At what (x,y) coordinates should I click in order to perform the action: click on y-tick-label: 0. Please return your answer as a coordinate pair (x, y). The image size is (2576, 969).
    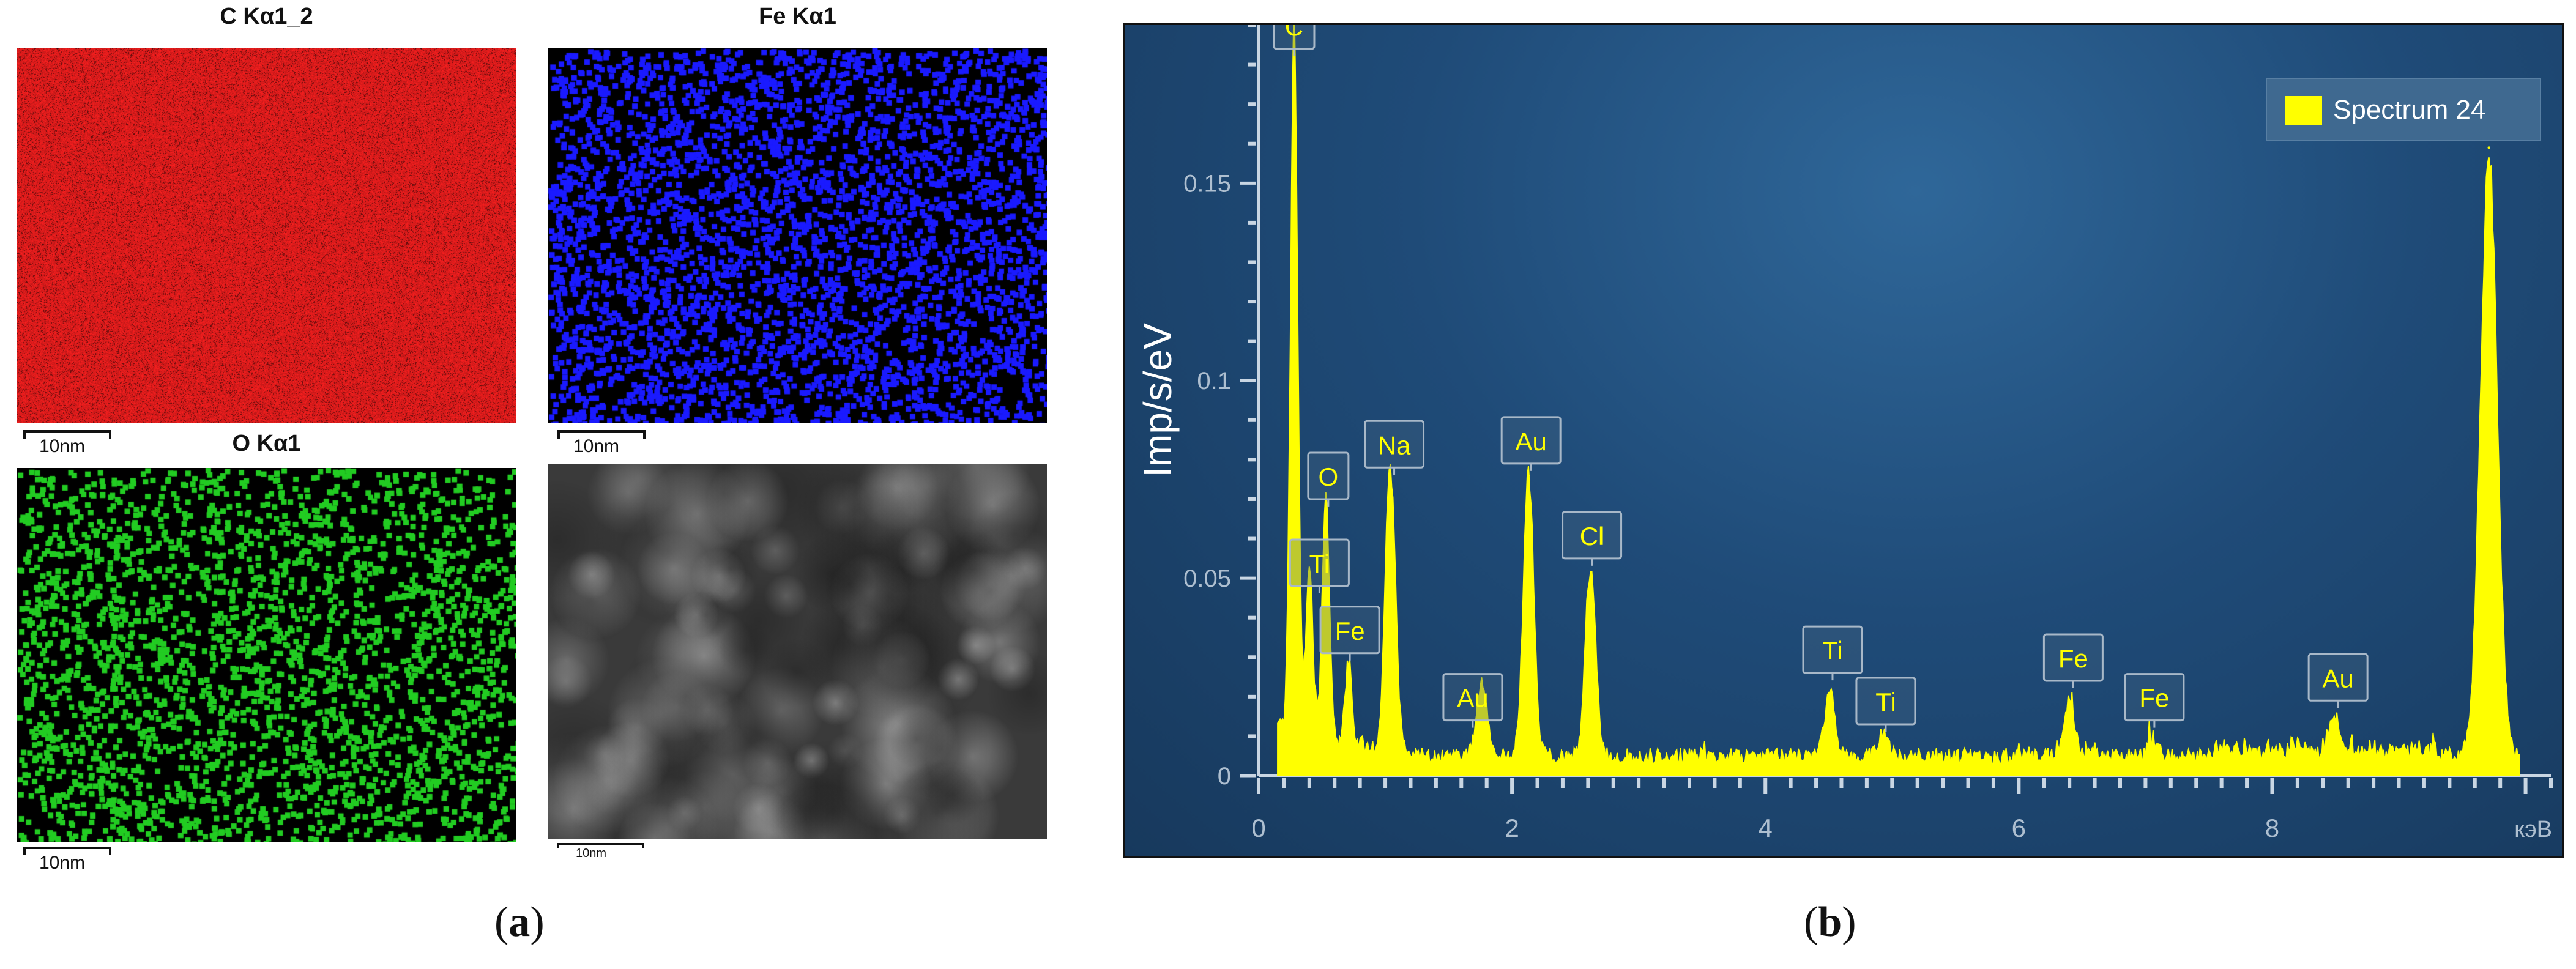
    Looking at the image, I should click on (1224, 776).